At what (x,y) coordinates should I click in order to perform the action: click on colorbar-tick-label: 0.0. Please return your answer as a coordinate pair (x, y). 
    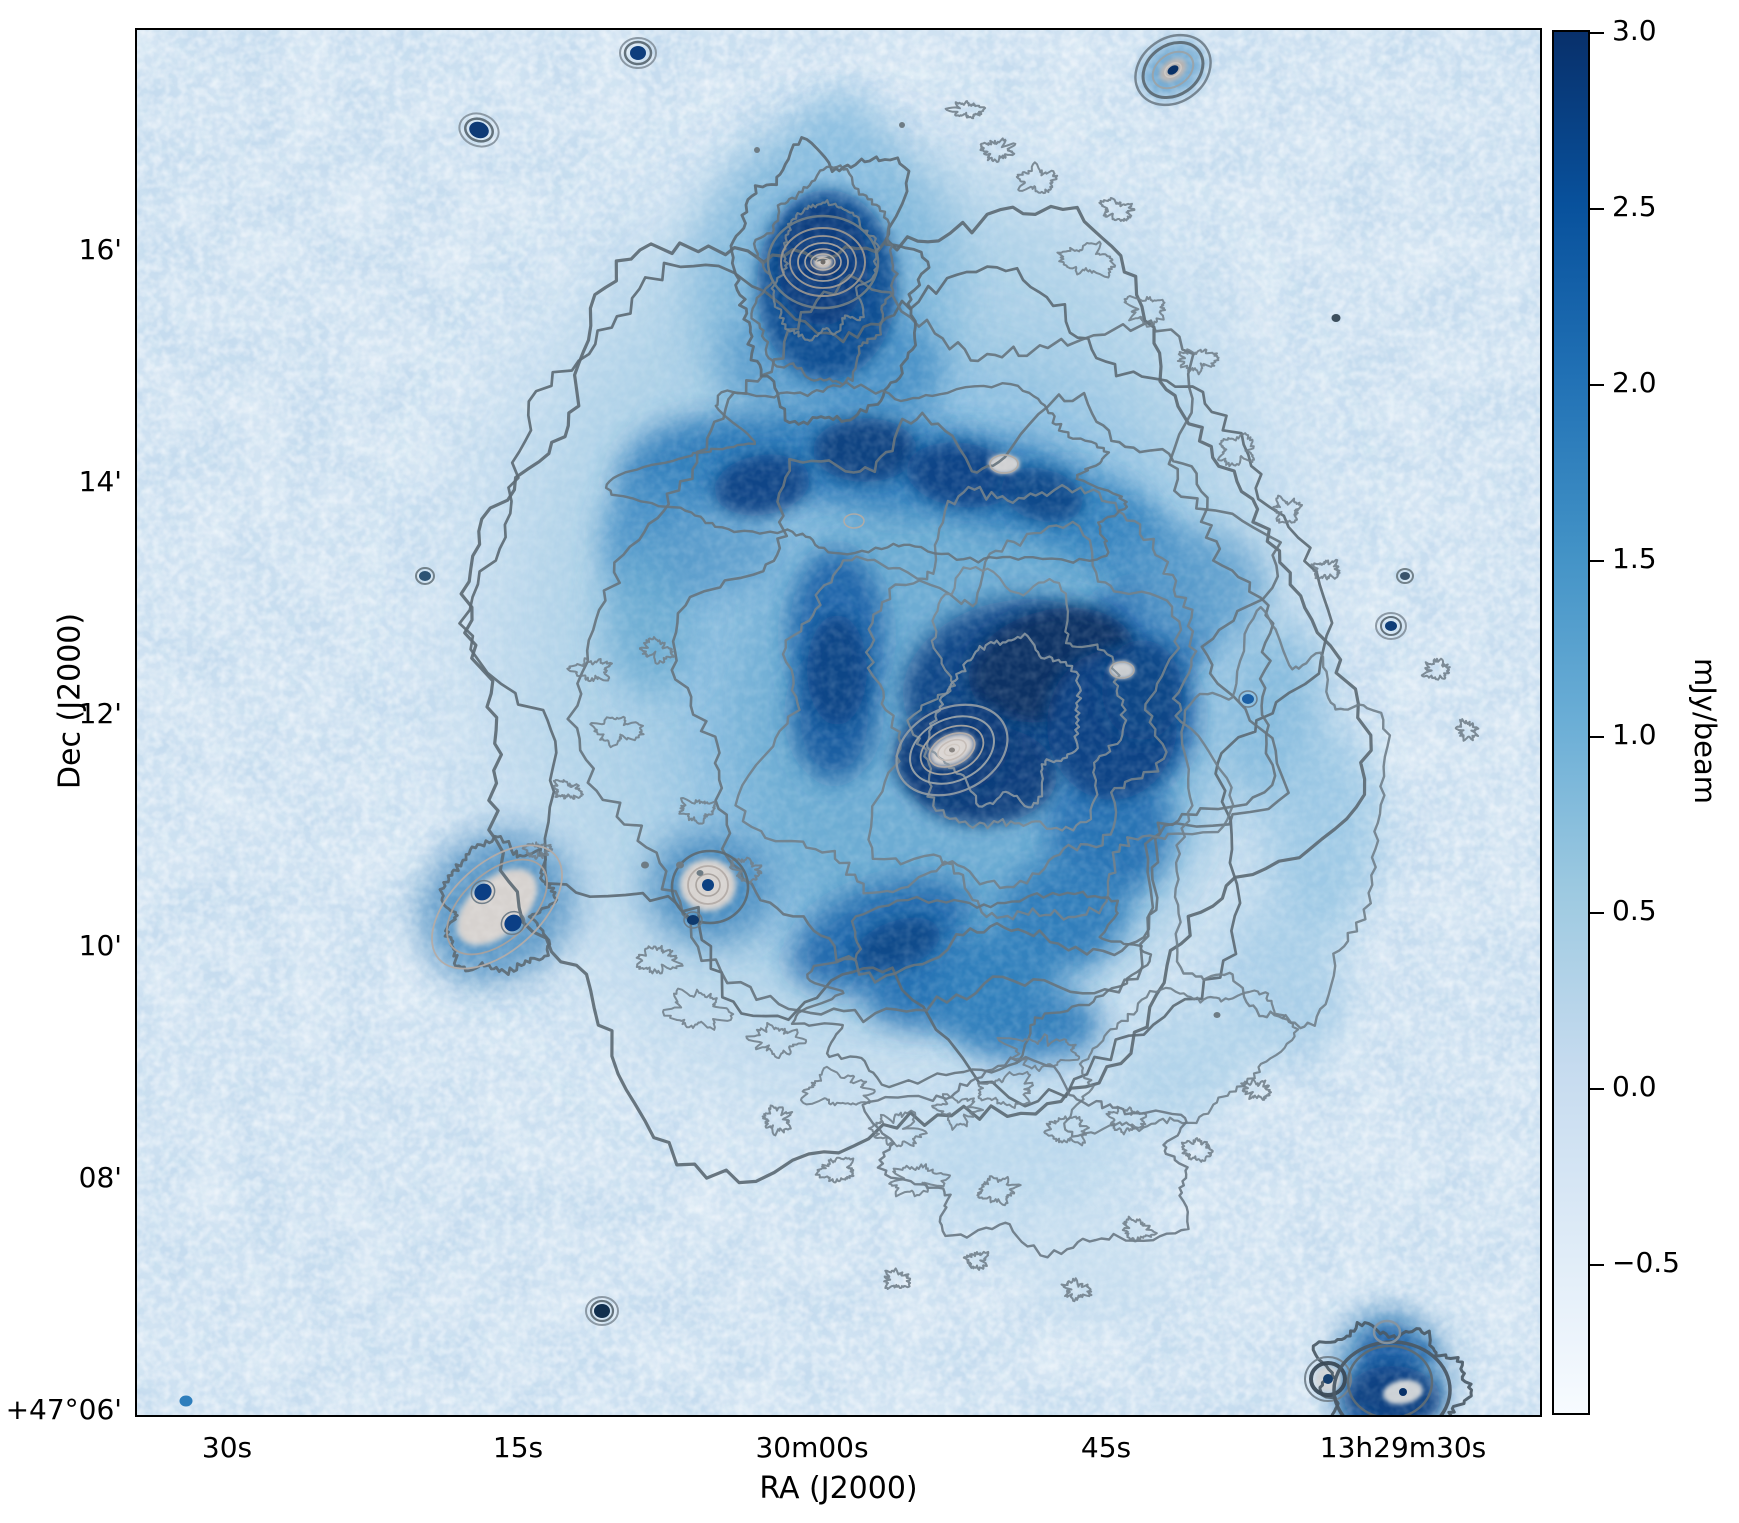
    Looking at the image, I should click on (1634, 1086).